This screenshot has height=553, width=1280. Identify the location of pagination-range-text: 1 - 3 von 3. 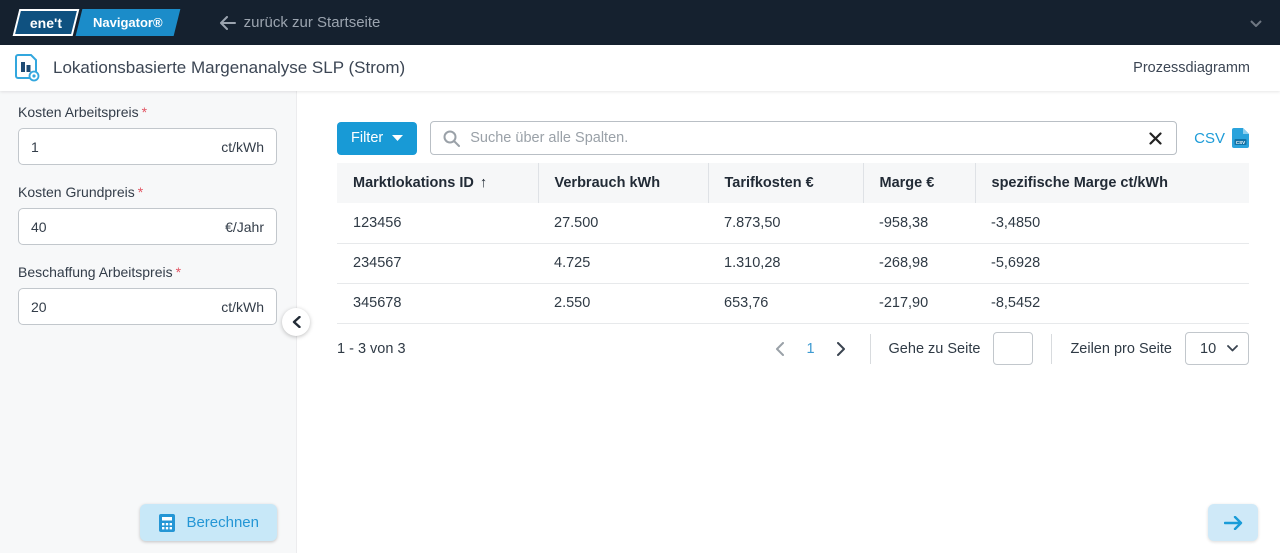
(371, 348).